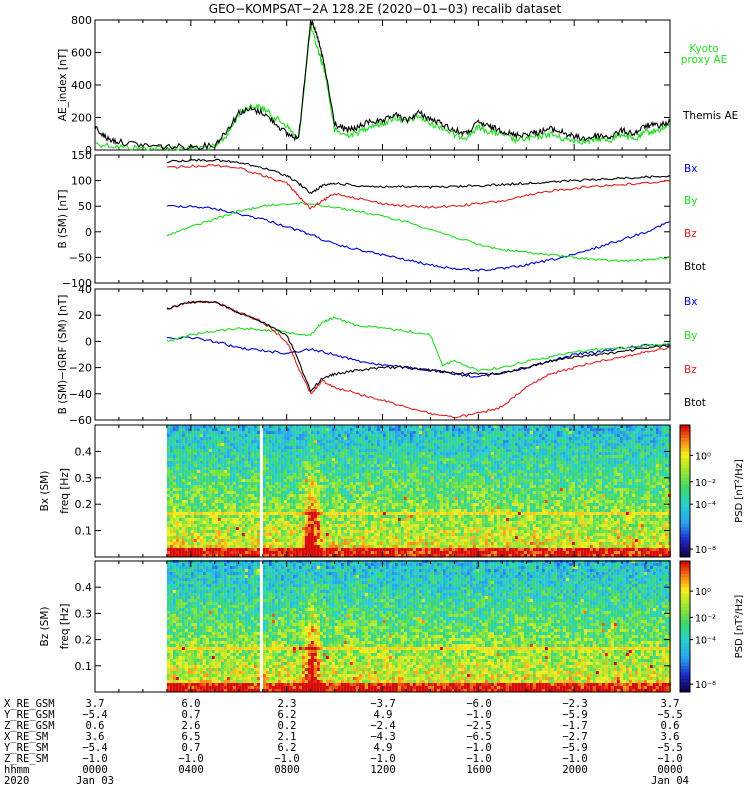 This screenshot has height=800, width=750. Describe the element at coordinates (29, 715) in the screenshot. I see `ephemeris-row-label: Y_RE_GSM` at that location.